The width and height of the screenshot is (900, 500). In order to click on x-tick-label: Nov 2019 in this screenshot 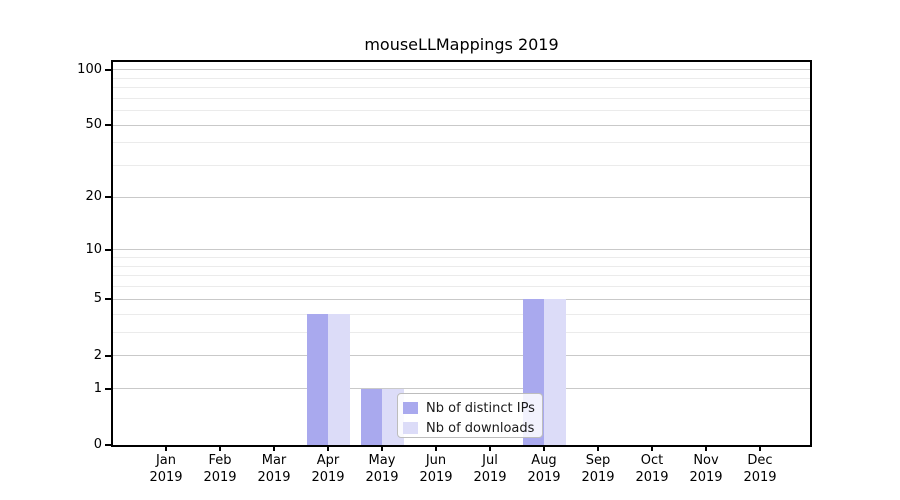, I will do `click(706, 469)`.